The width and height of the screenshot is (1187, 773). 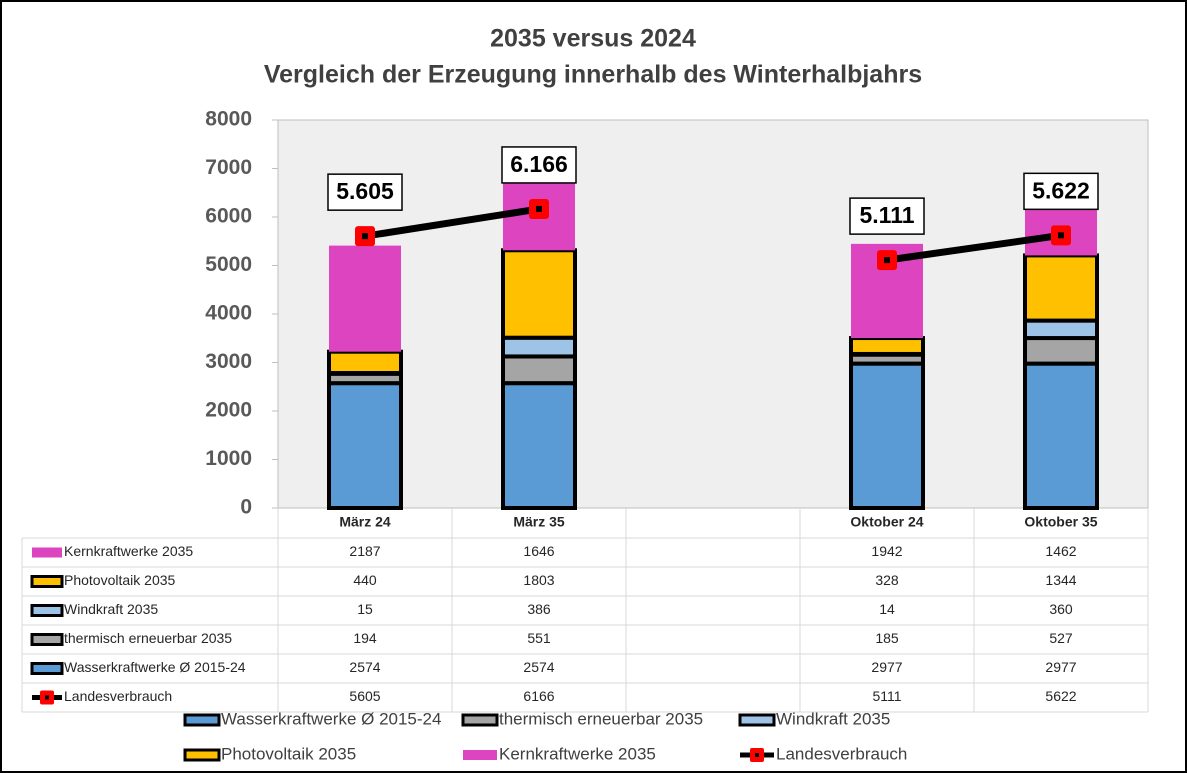 I want to click on table-row-label: Wasserkraftwerke Ø 2015-24, so click(x=155, y=667).